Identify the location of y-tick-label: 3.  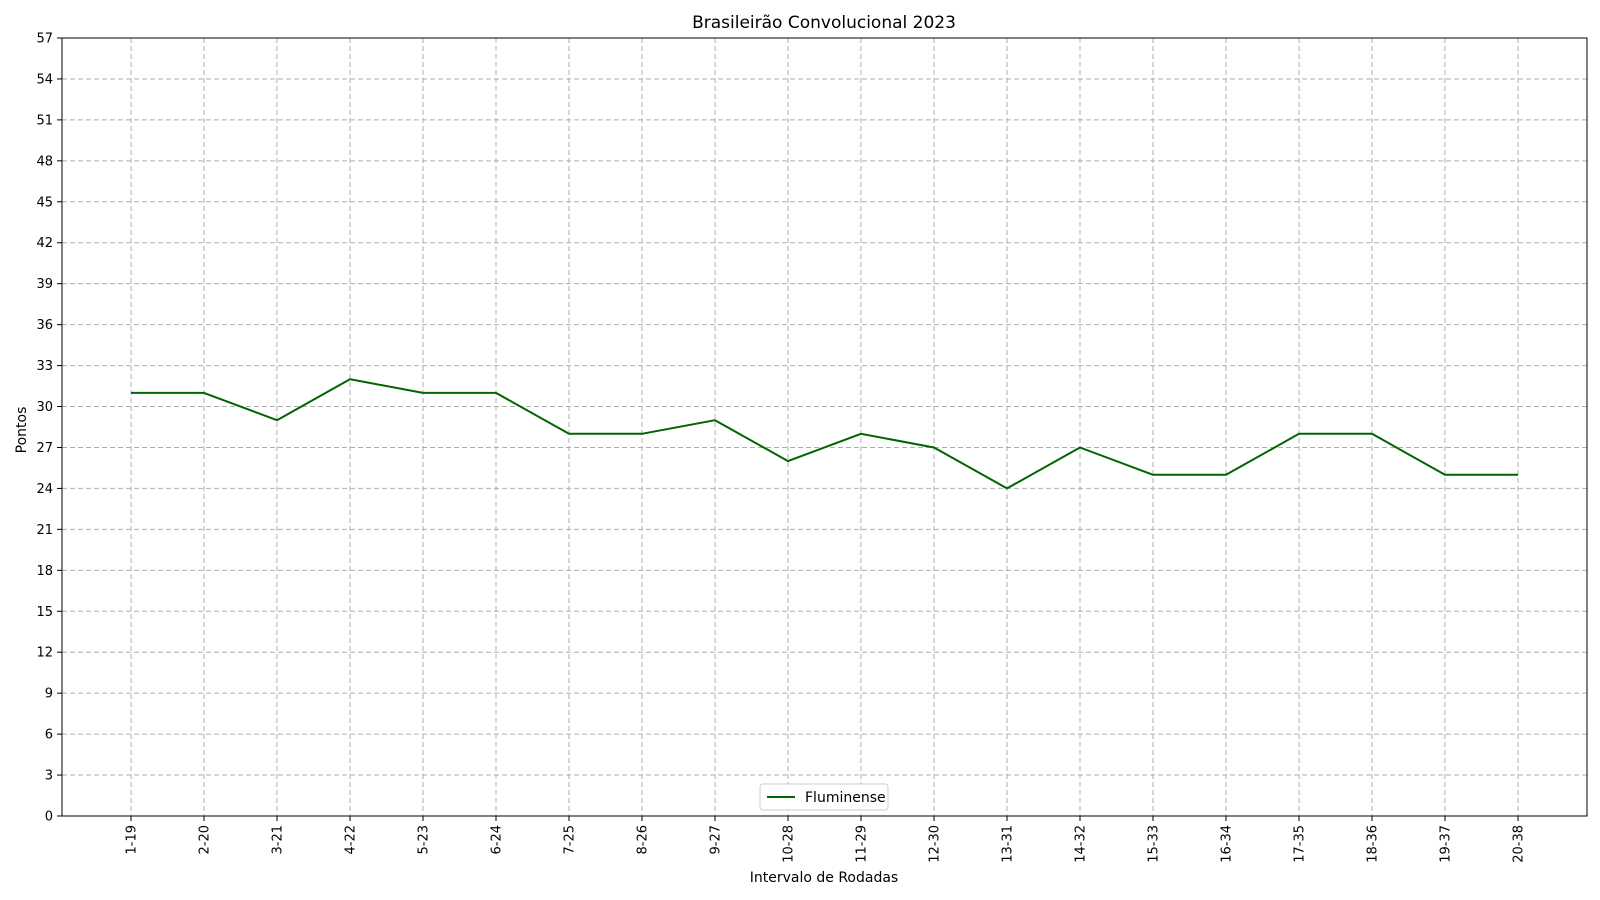
(49, 776).